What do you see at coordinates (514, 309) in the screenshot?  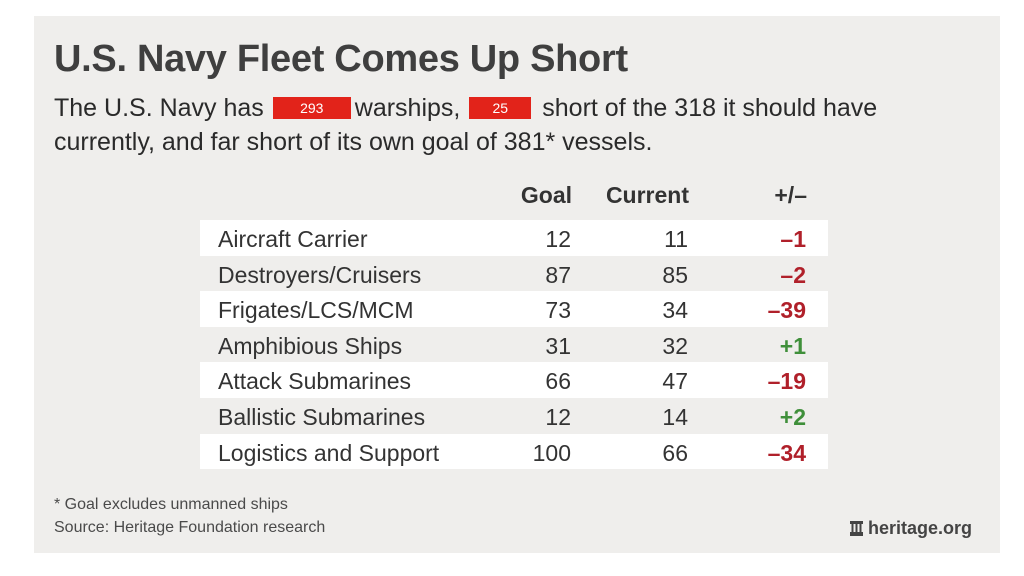 I see `table-row: Frigates/LCS/MCM 73 34 –39` at bounding box center [514, 309].